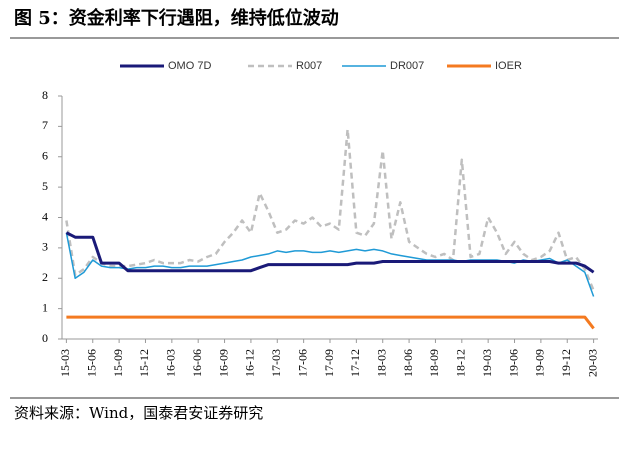  I want to click on y-tick-label: 8, so click(45, 95).